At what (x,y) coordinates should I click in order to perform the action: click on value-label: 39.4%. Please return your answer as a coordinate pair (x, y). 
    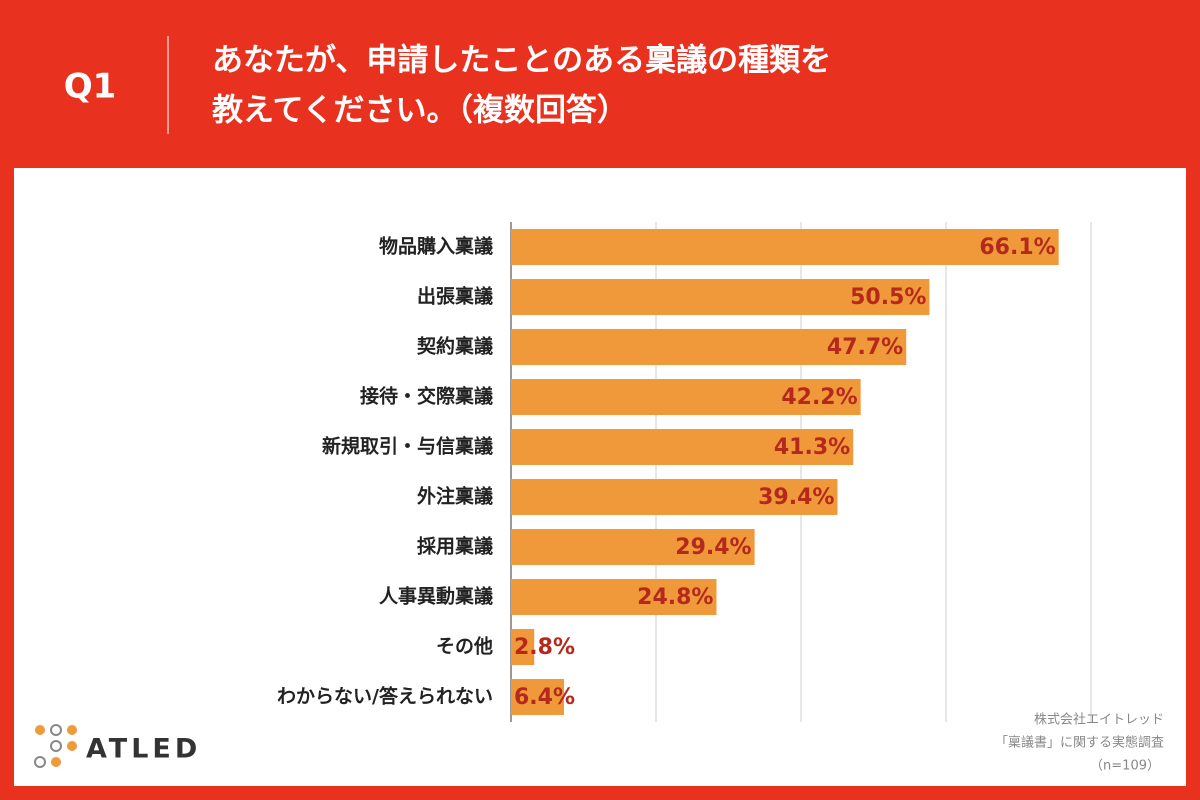
    Looking at the image, I should click on (796, 497).